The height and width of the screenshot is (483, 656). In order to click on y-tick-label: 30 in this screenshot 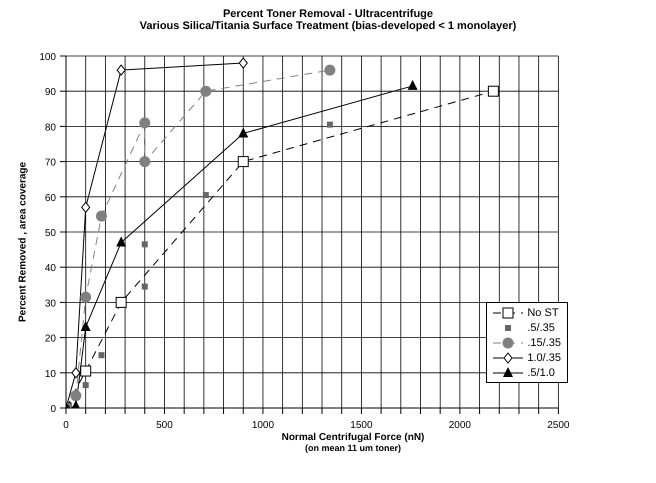, I will do `click(50, 304)`.